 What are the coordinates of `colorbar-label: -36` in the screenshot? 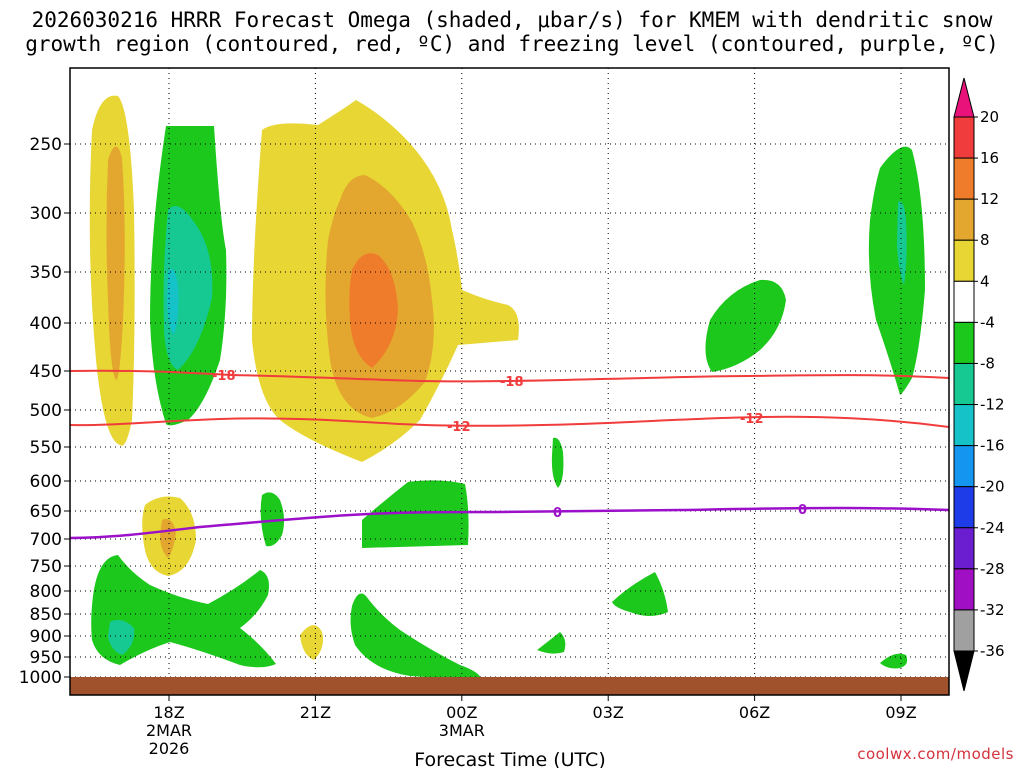 It's located at (992, 651).